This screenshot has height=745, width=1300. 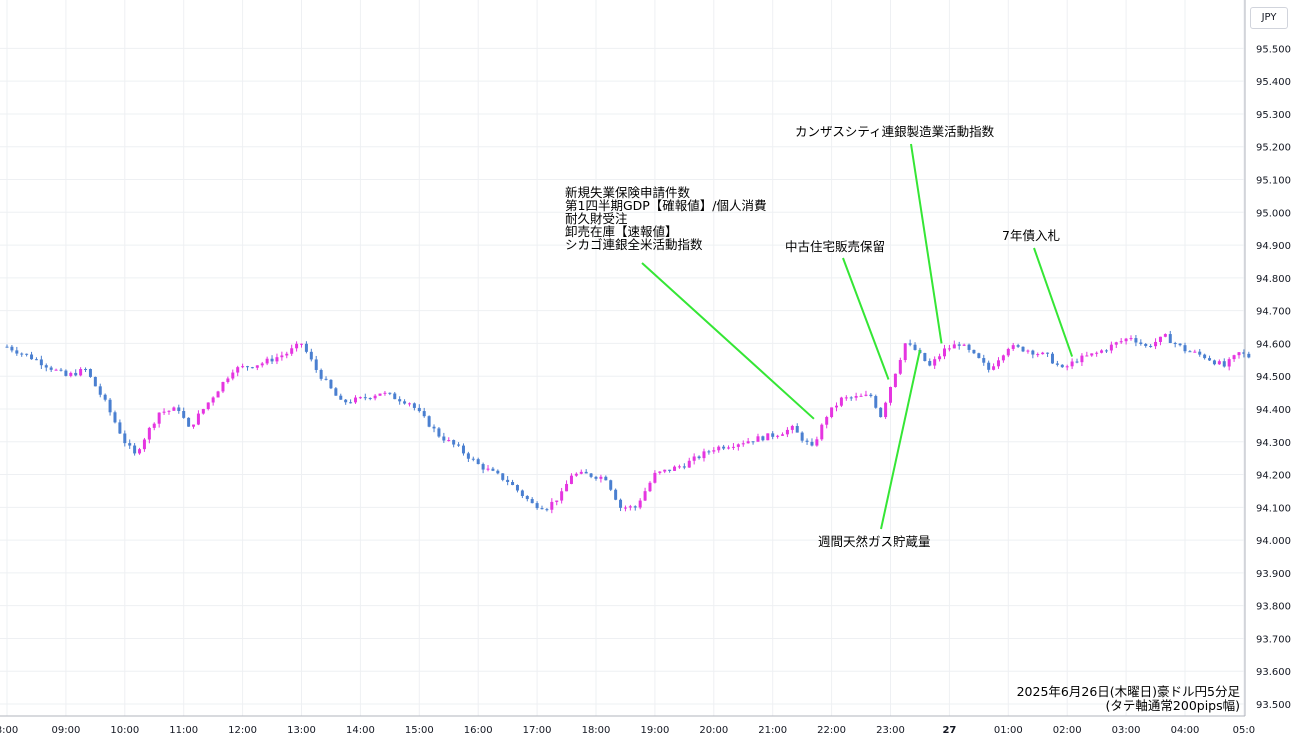 What do you see at coordinates (1067, 730) in the screenshot?
I see `x-tick-label: 02:00` at bounding box center [1067, 730].